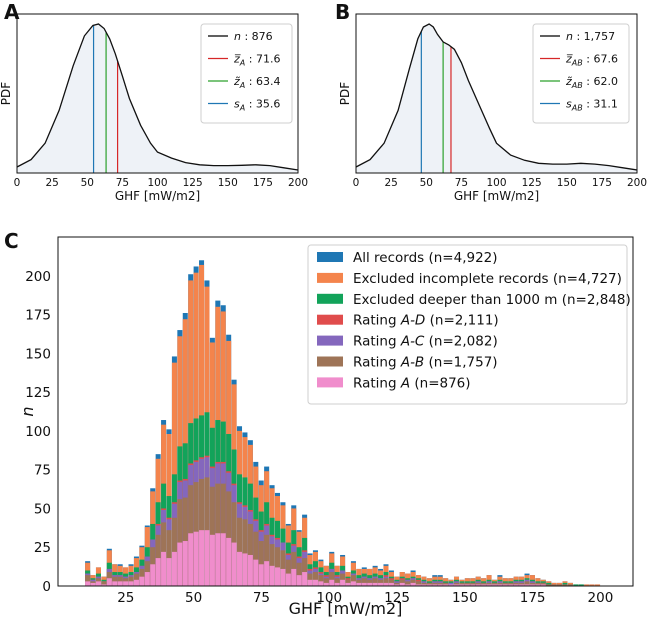 This screenshot has width=650, height=624. I want to click on legend-value: : 35.6, so click(262, 104).